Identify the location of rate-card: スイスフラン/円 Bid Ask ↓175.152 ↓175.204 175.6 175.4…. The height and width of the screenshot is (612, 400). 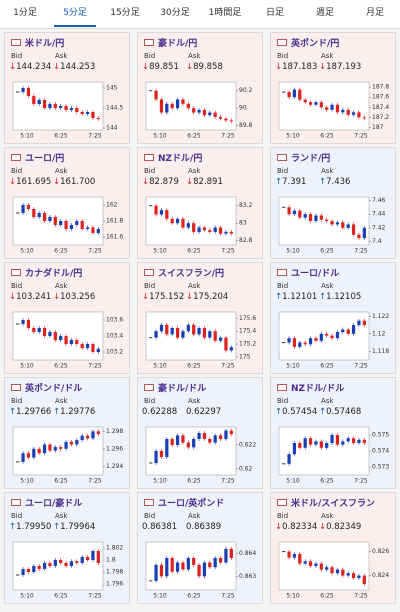
(200, 318).